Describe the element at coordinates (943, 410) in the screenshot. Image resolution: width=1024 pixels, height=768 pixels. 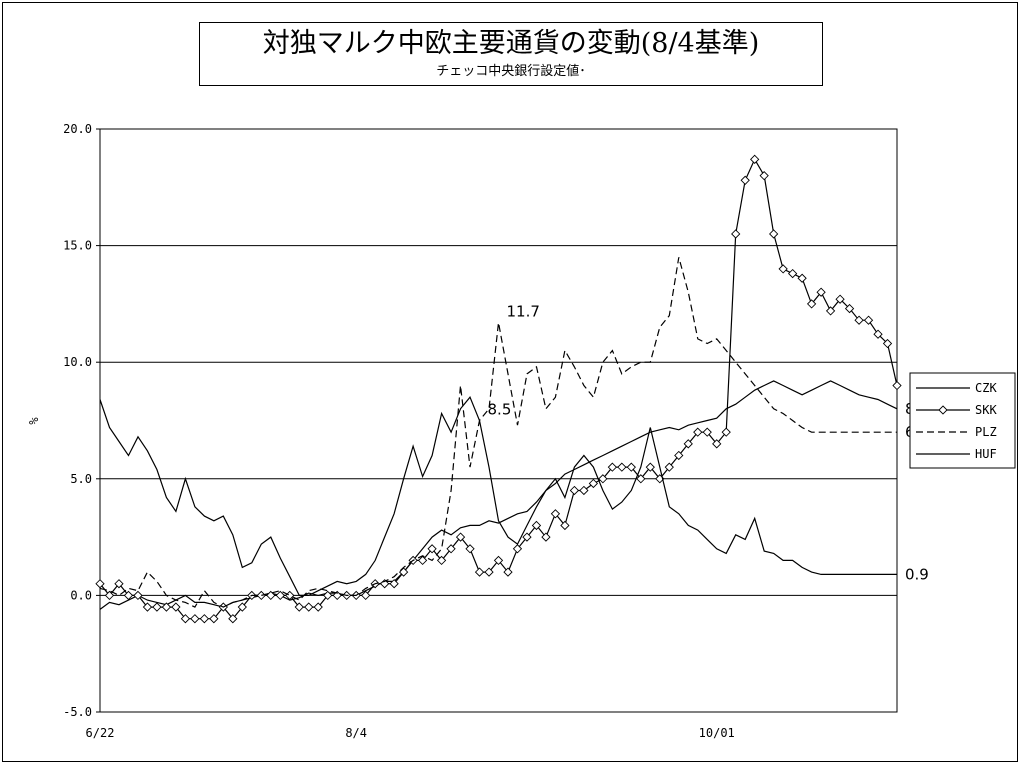
I see `legend-marker` at that location.